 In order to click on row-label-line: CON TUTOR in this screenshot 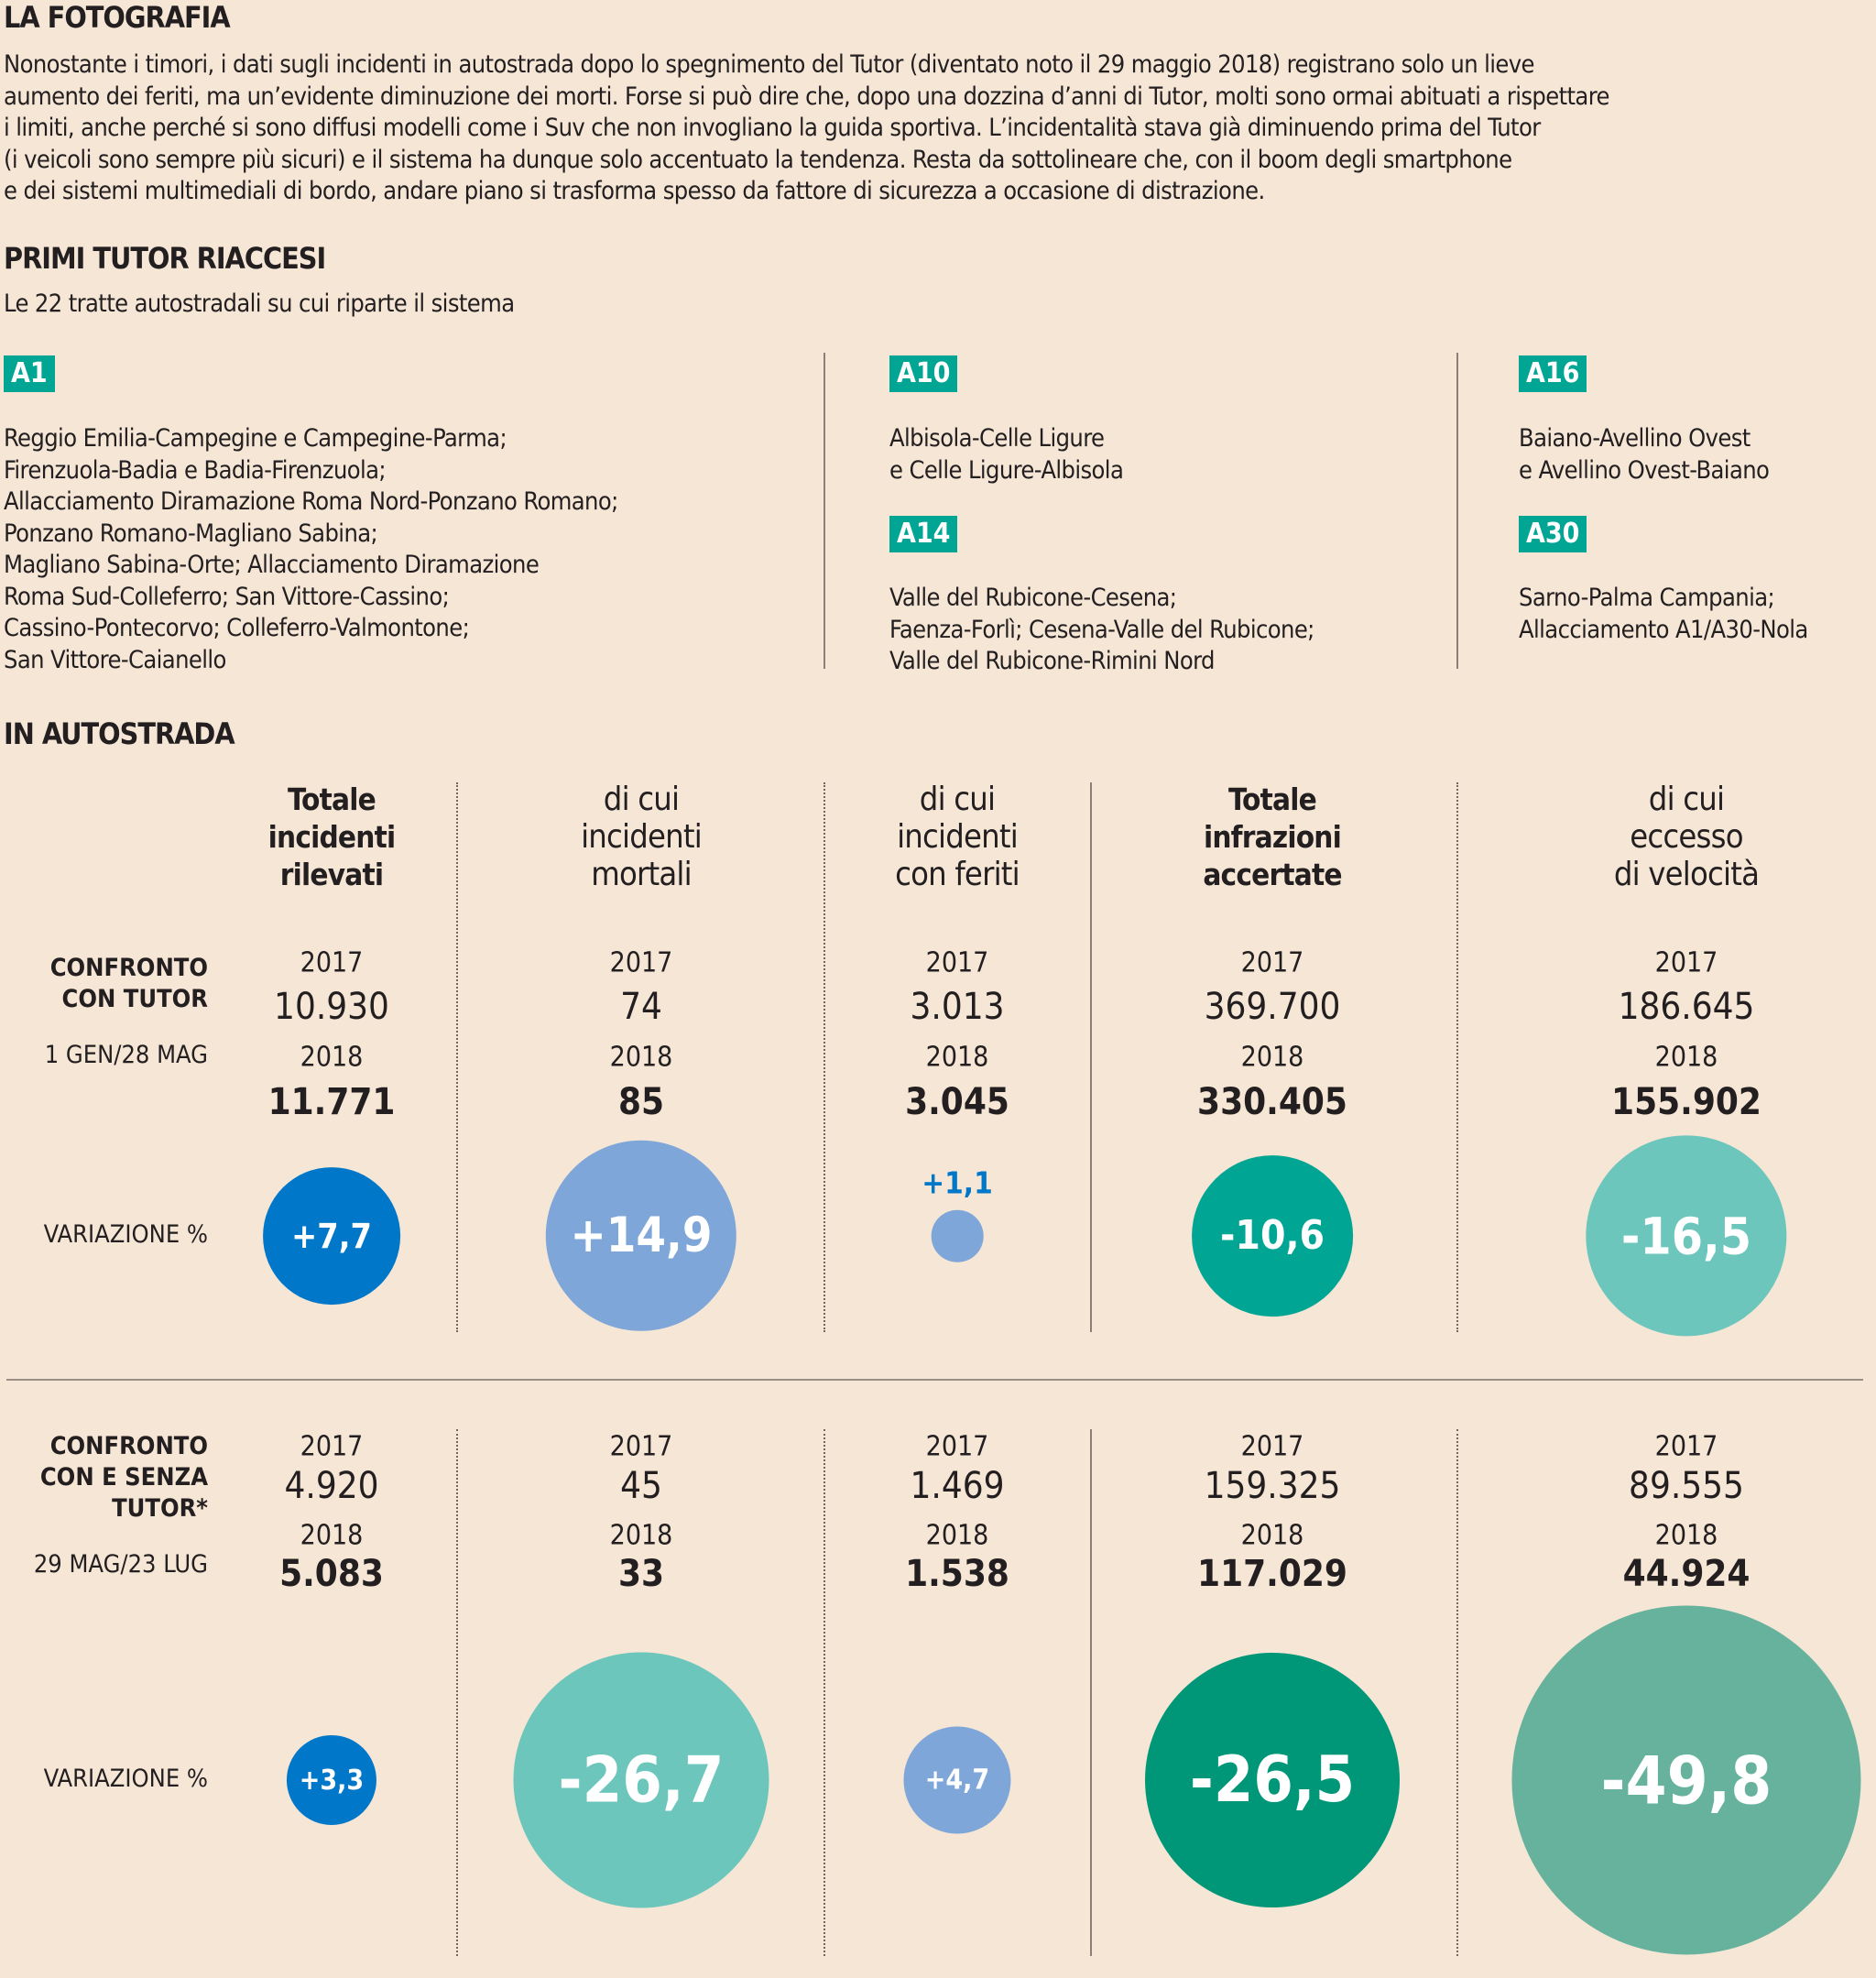, I will do `click(134, 999)`.